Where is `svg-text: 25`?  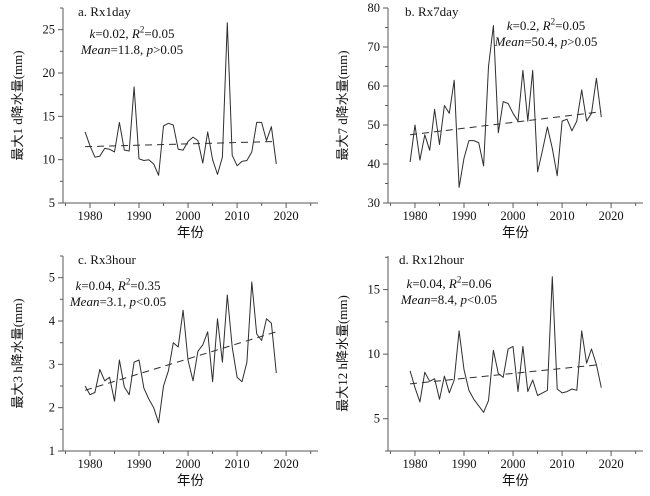 svg-text: 25 is located at coordinates (49, 30).